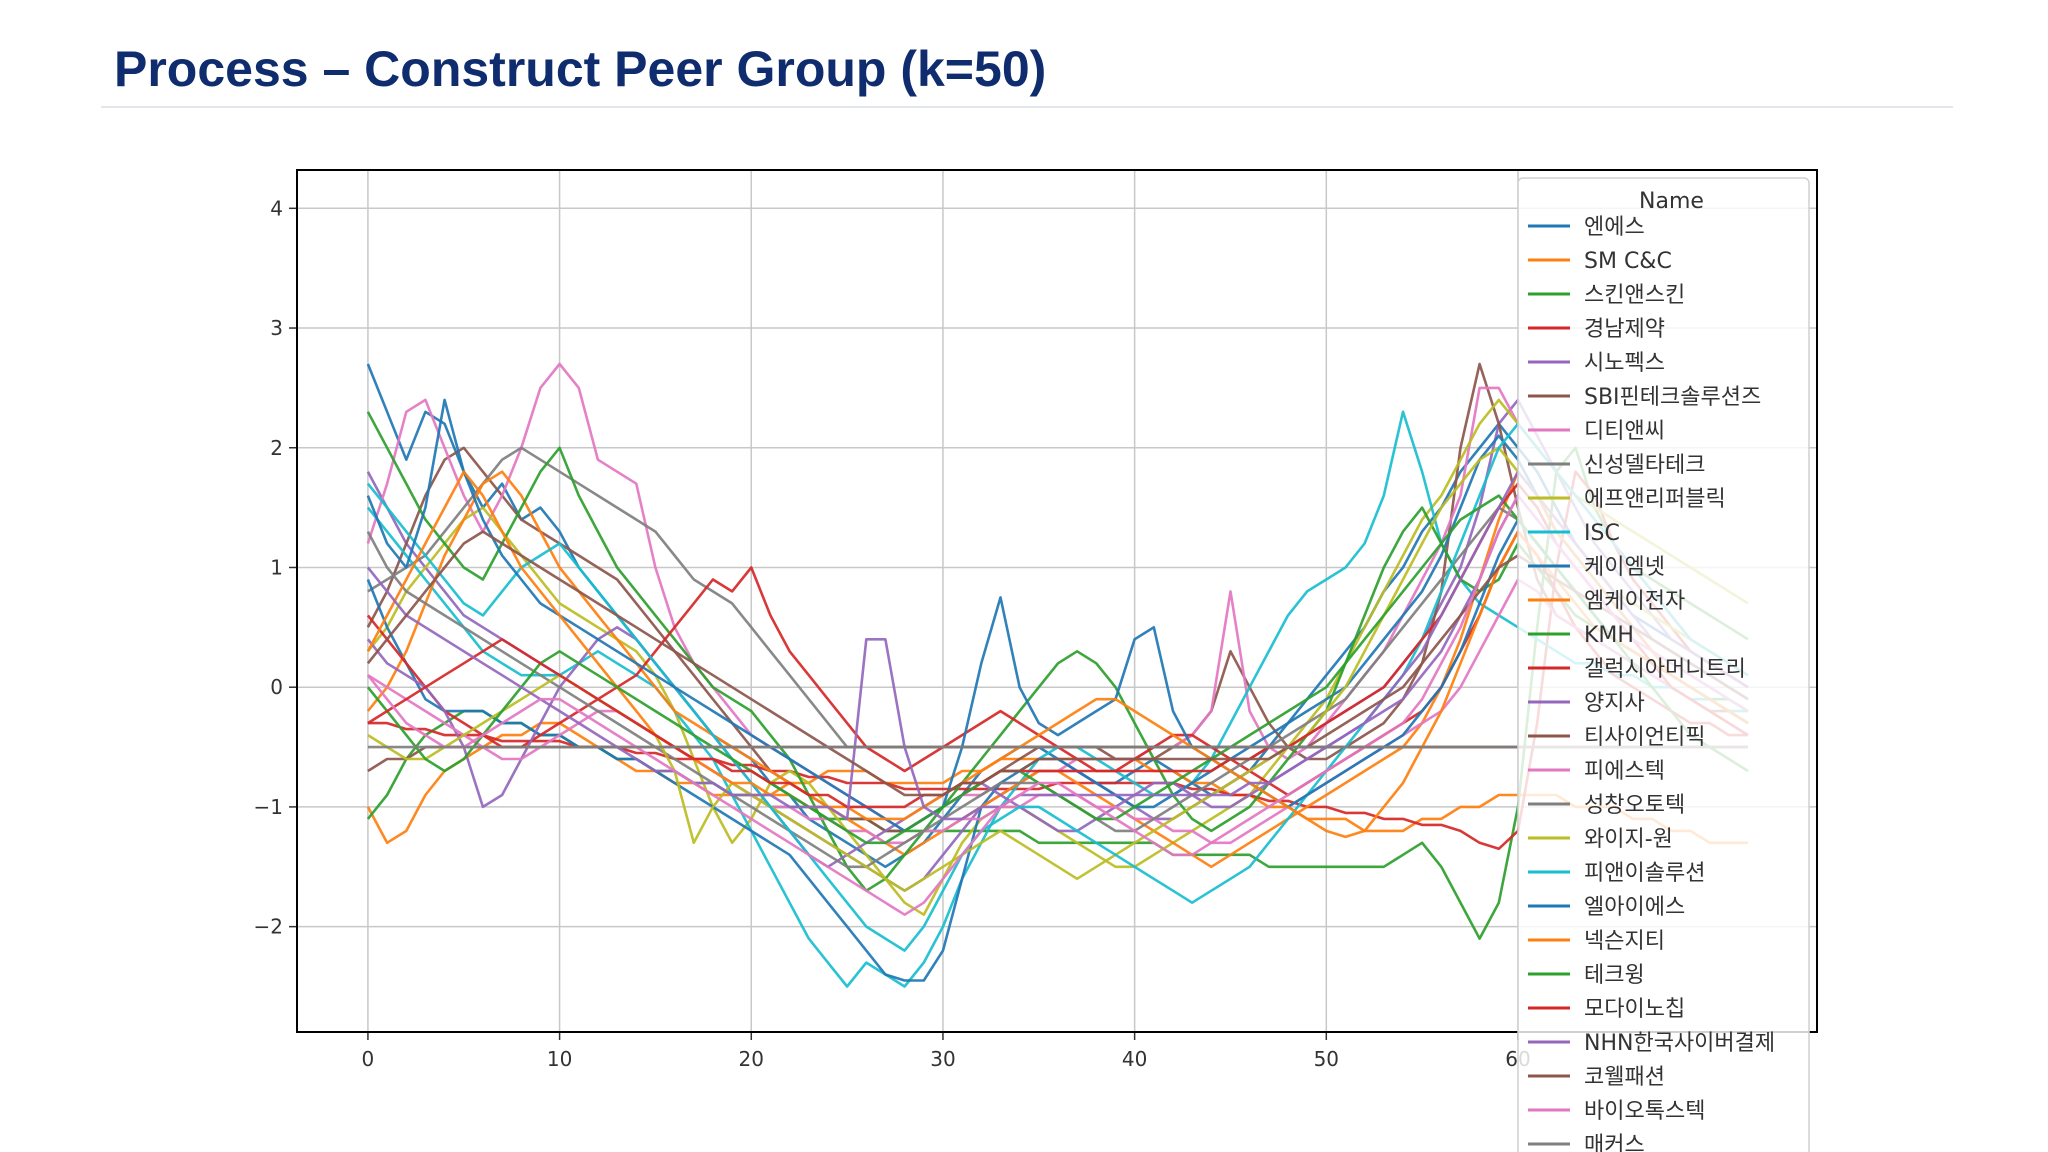  I want to click on y-tick-label: −2, so click(268, 927).